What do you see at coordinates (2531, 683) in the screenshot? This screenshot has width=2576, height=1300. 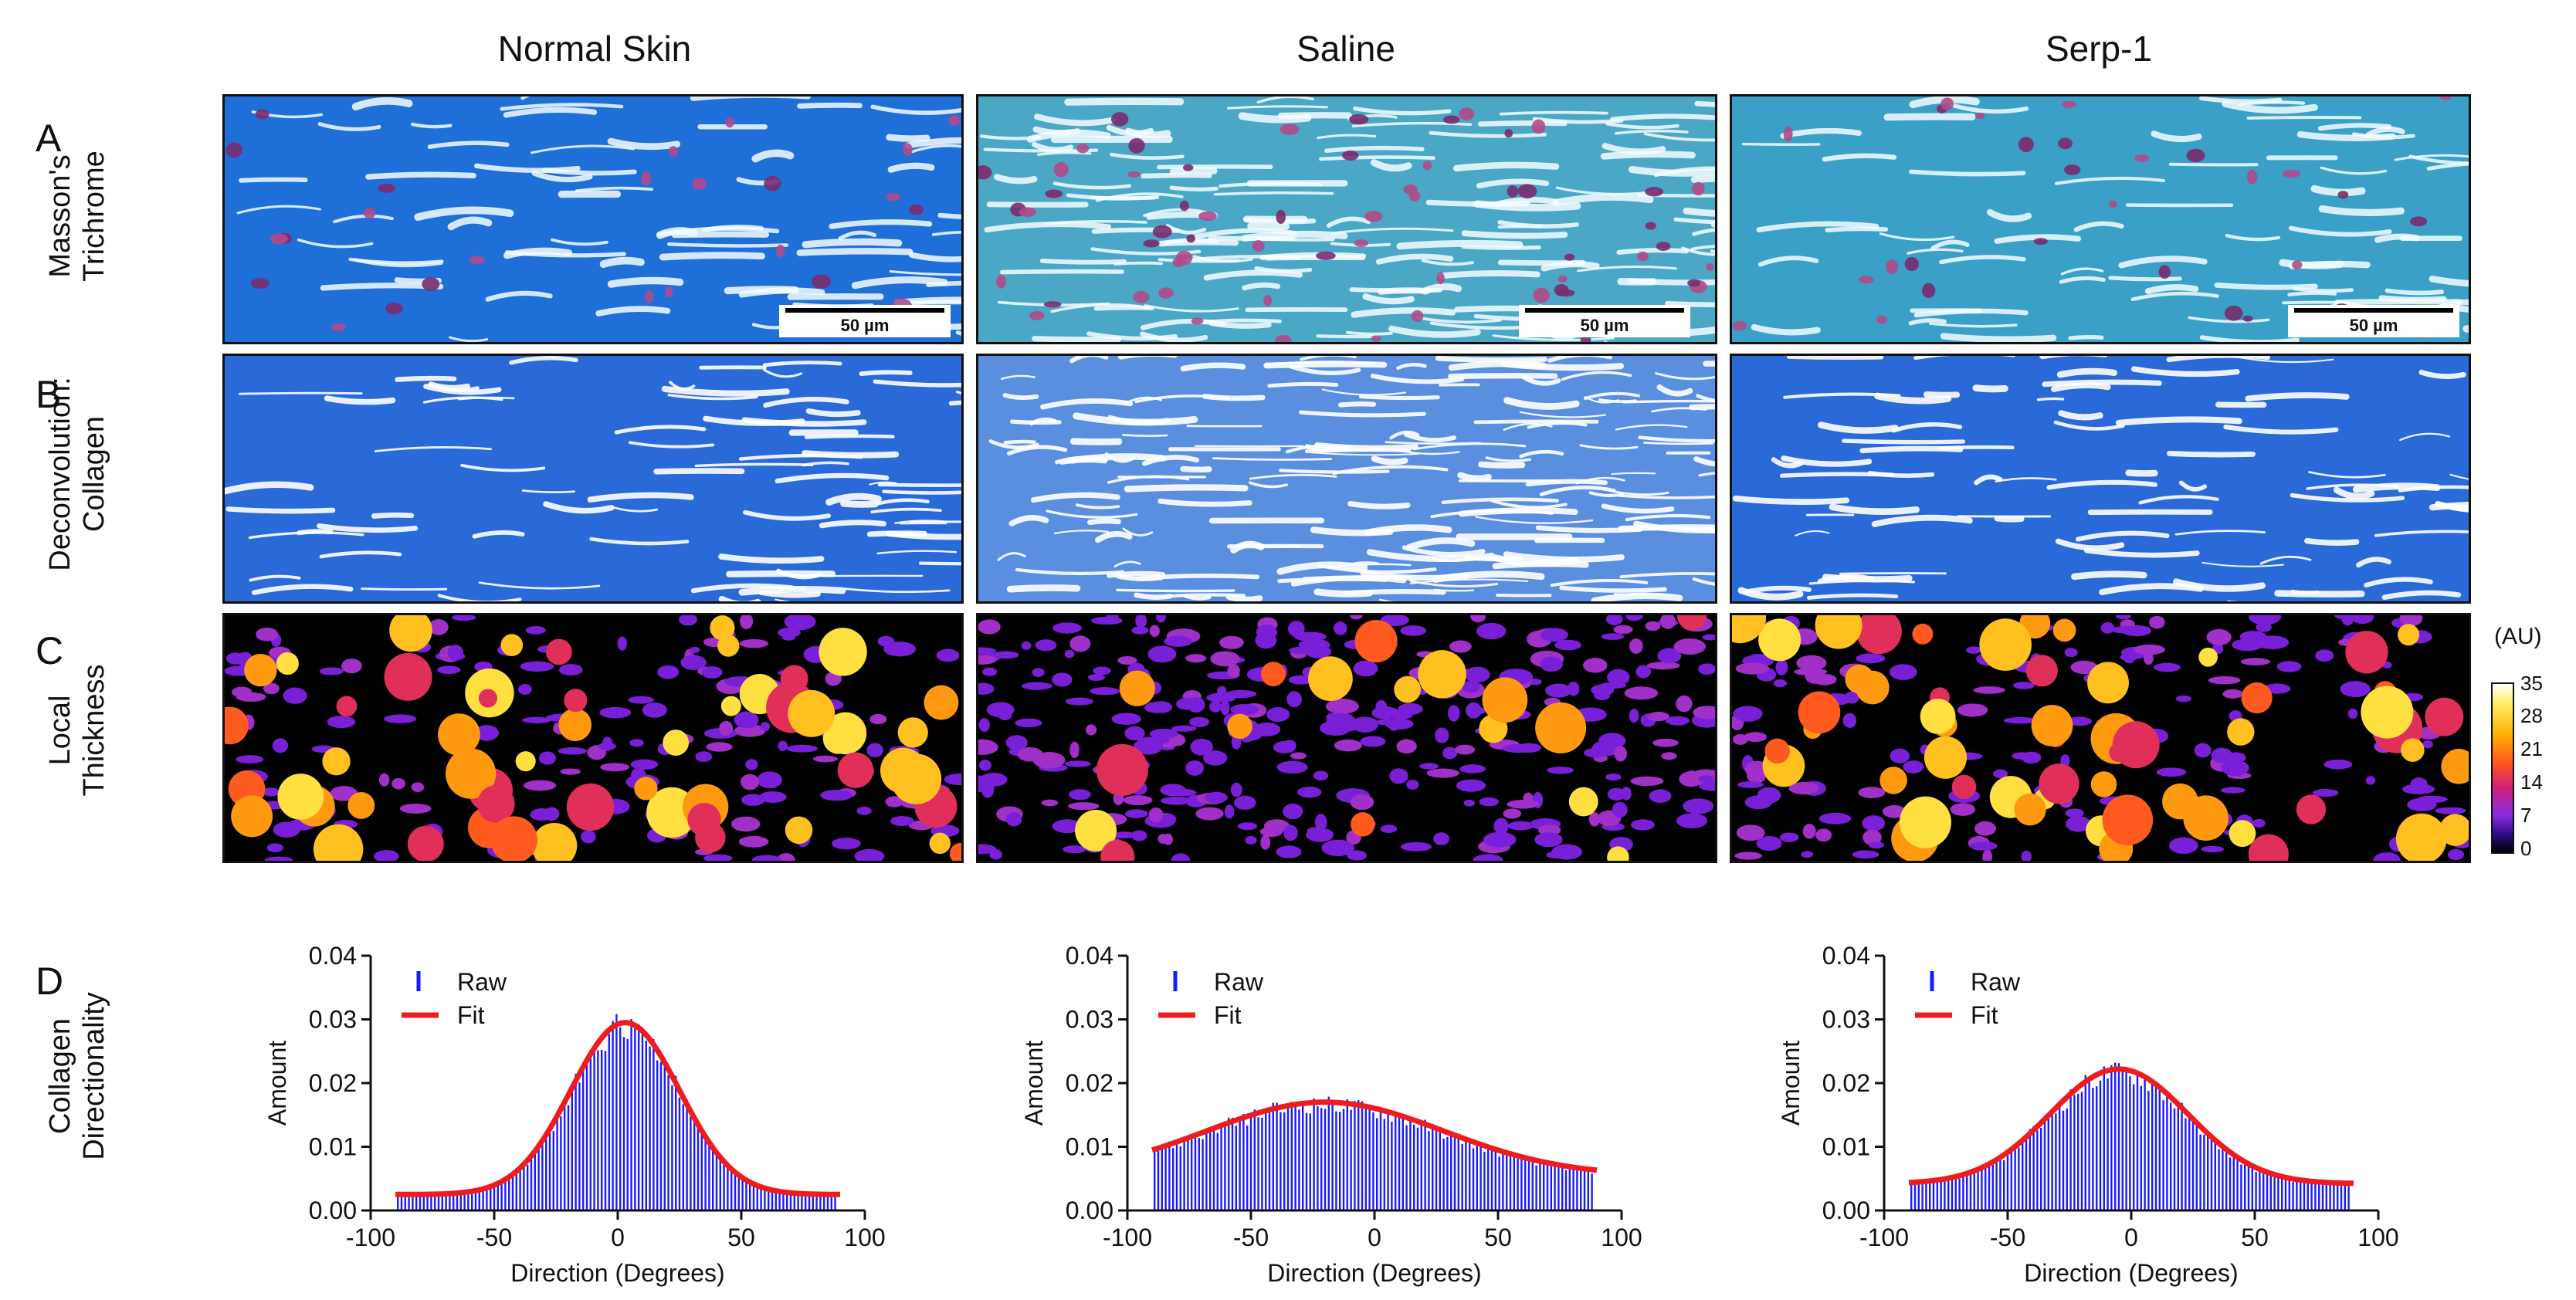 I see `colorbar-tick: 35` at bounding box center [2531, 683].